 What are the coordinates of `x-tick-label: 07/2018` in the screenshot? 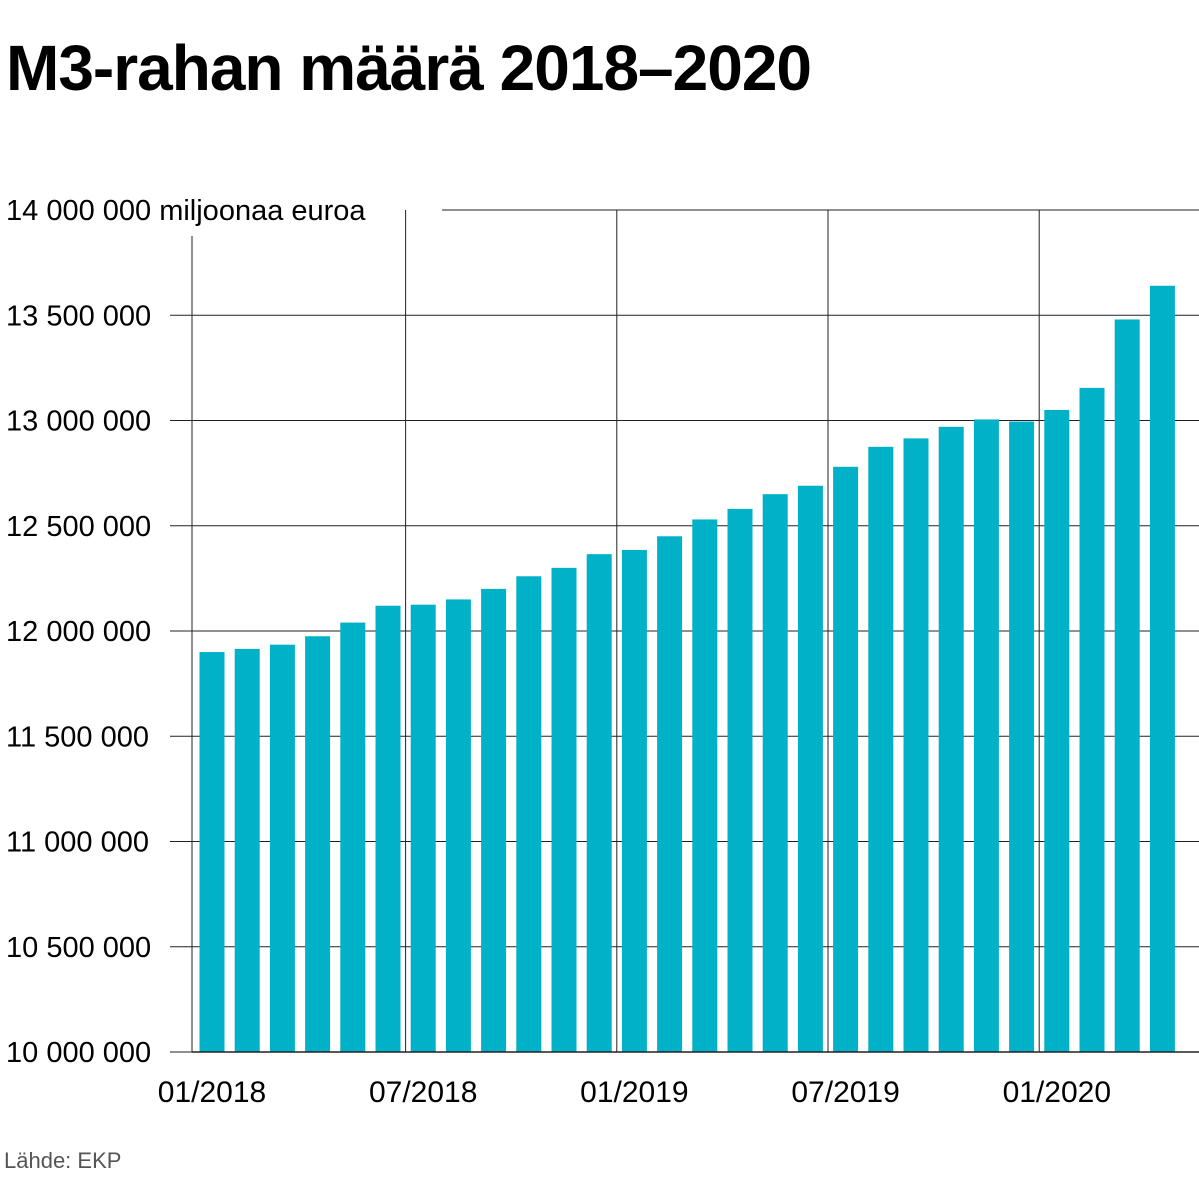 It's located at (423, 1092).